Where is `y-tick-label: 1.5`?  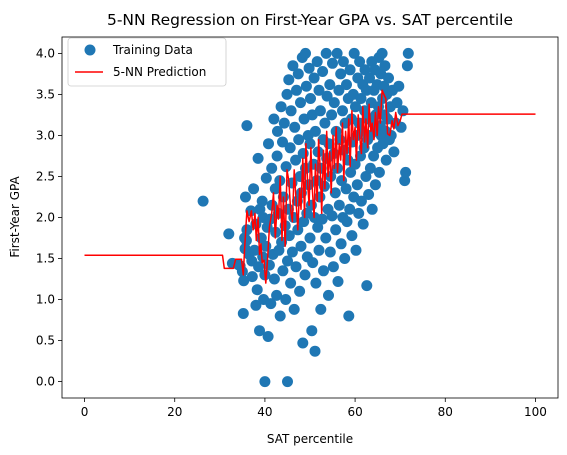 y-tick-label: 1.5 is located at coordinates (45, 259).